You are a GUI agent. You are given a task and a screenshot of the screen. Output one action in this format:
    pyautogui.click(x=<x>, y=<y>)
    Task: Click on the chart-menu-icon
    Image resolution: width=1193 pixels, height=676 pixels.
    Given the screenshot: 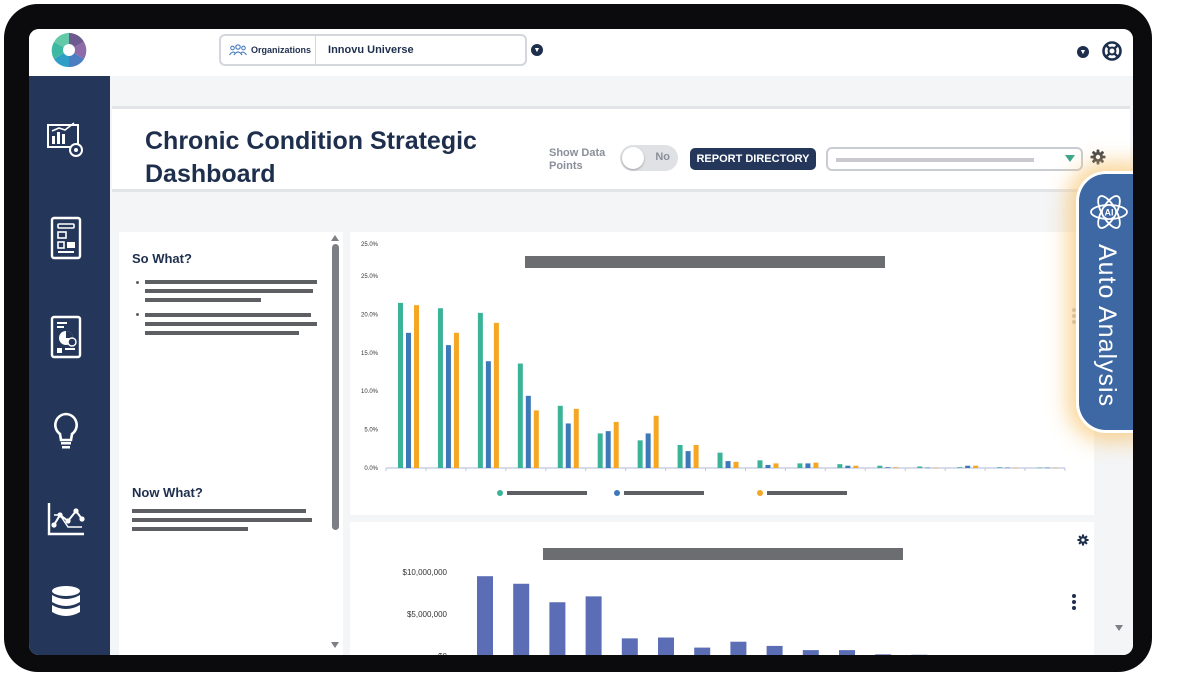 What is the action you would take?
    pyautogui.click(x=1074, y=317)
    